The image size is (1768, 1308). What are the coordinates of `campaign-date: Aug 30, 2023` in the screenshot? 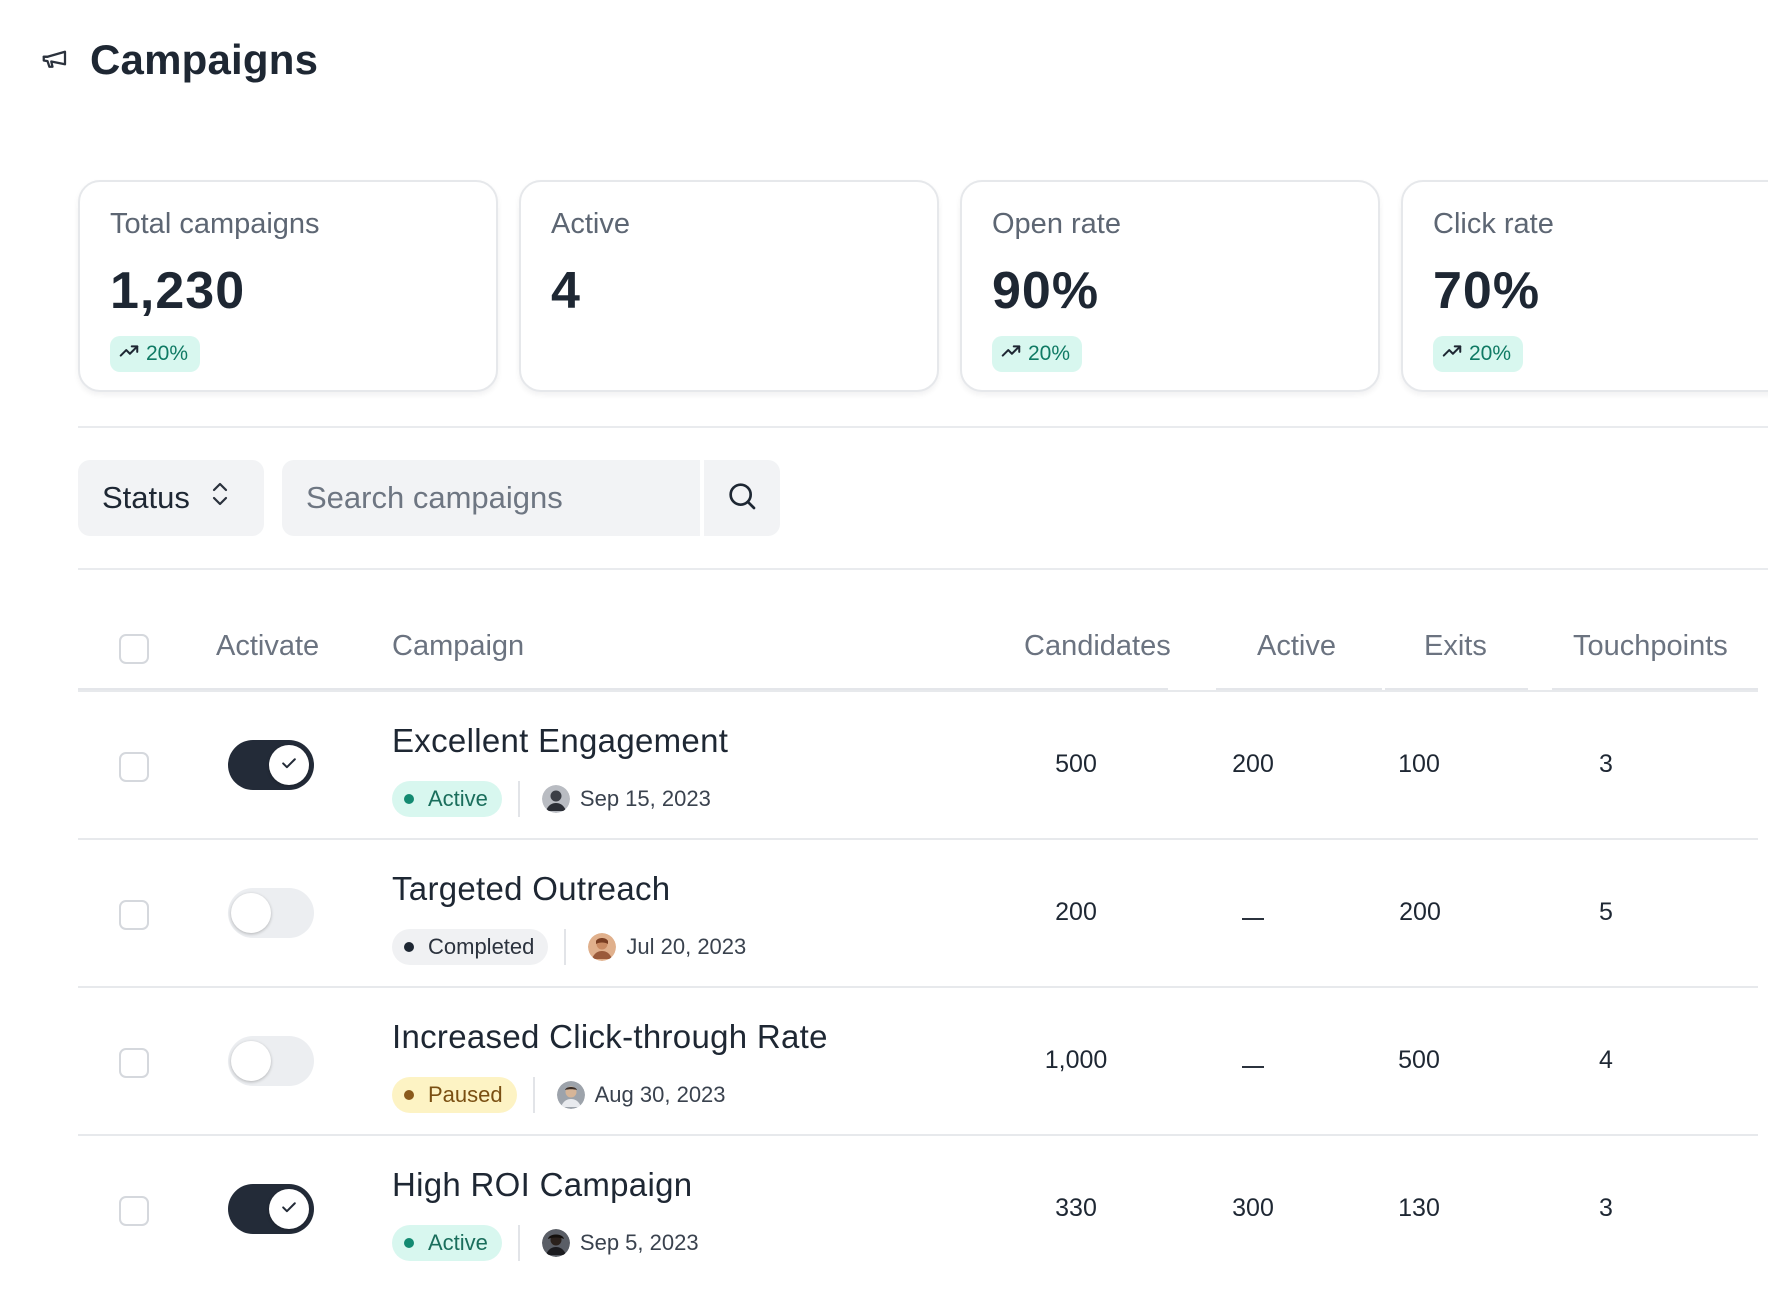 It's located at (660, 1094).